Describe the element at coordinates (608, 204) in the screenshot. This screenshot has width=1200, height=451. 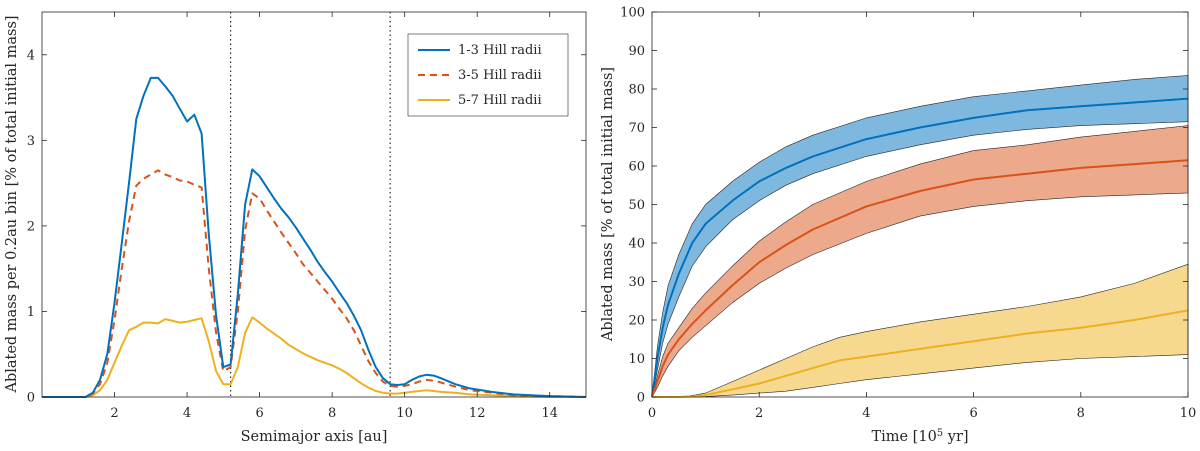
I see `right-y-axis-label: Ablated mass [% of total initial mass]` at that location.